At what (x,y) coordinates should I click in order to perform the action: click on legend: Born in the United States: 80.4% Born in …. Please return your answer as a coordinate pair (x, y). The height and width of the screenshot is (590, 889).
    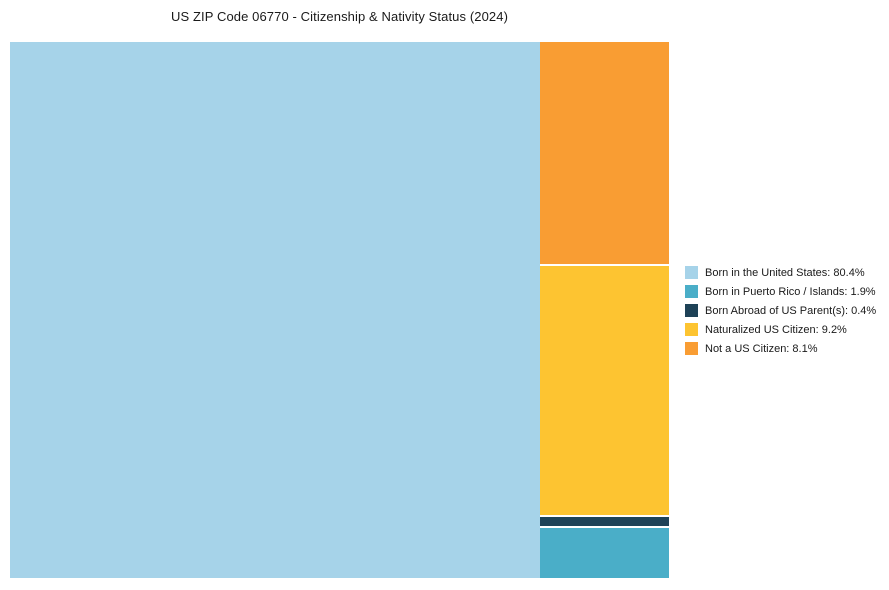
    Looking at the image, I should click on (780, 310).